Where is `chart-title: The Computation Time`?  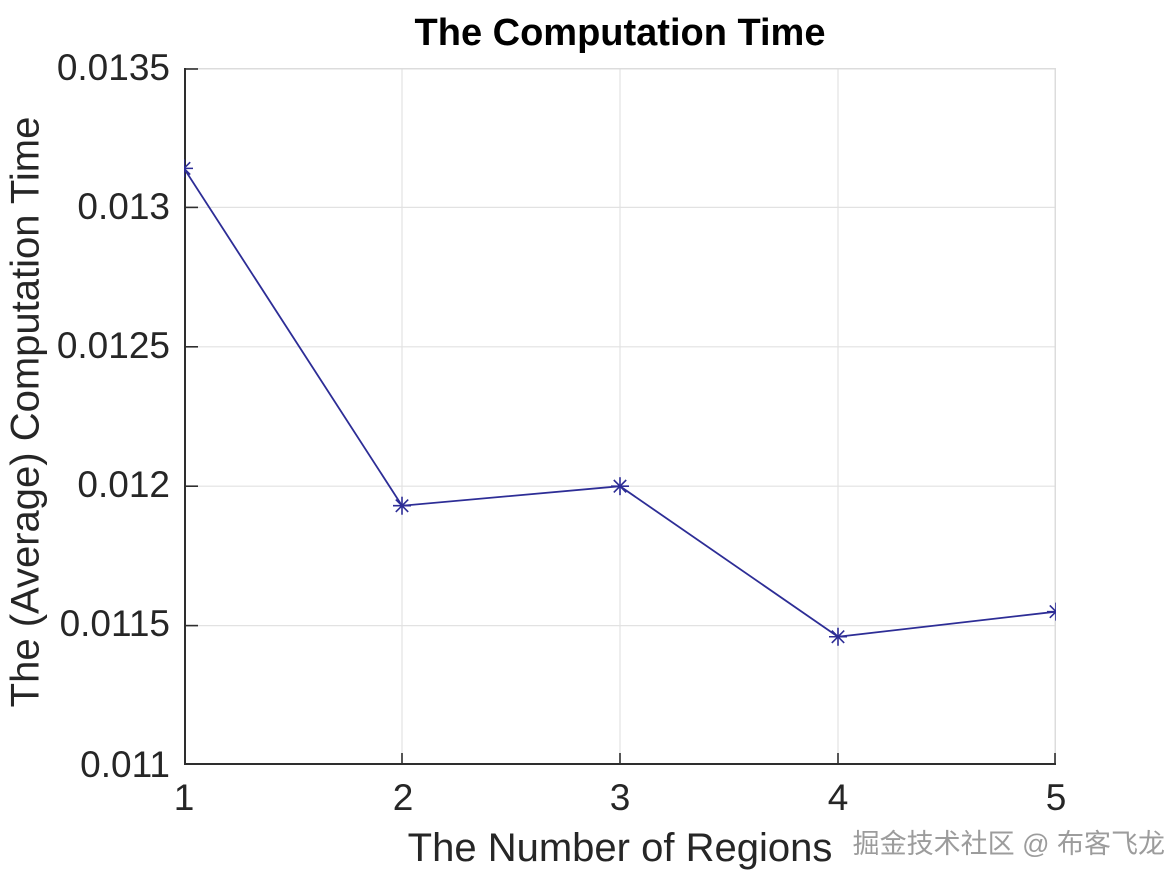
chart-title: The Computation Time is located at coordinates (620, 33).